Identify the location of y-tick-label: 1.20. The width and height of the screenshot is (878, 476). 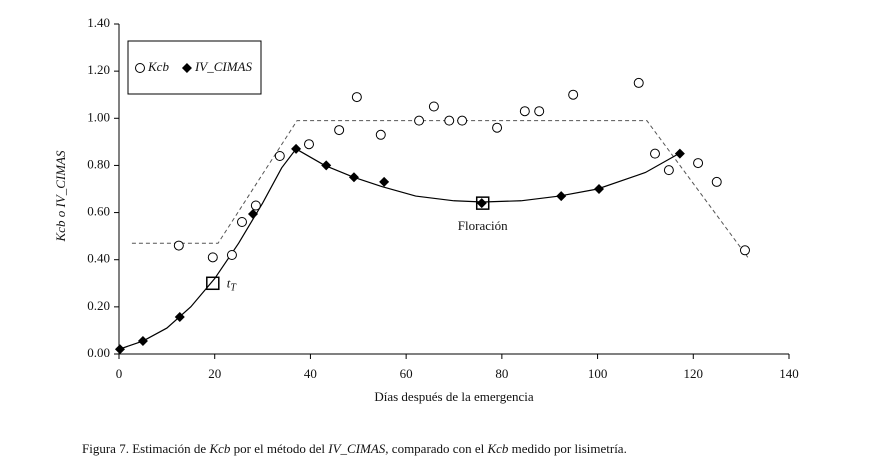
(98, 69).